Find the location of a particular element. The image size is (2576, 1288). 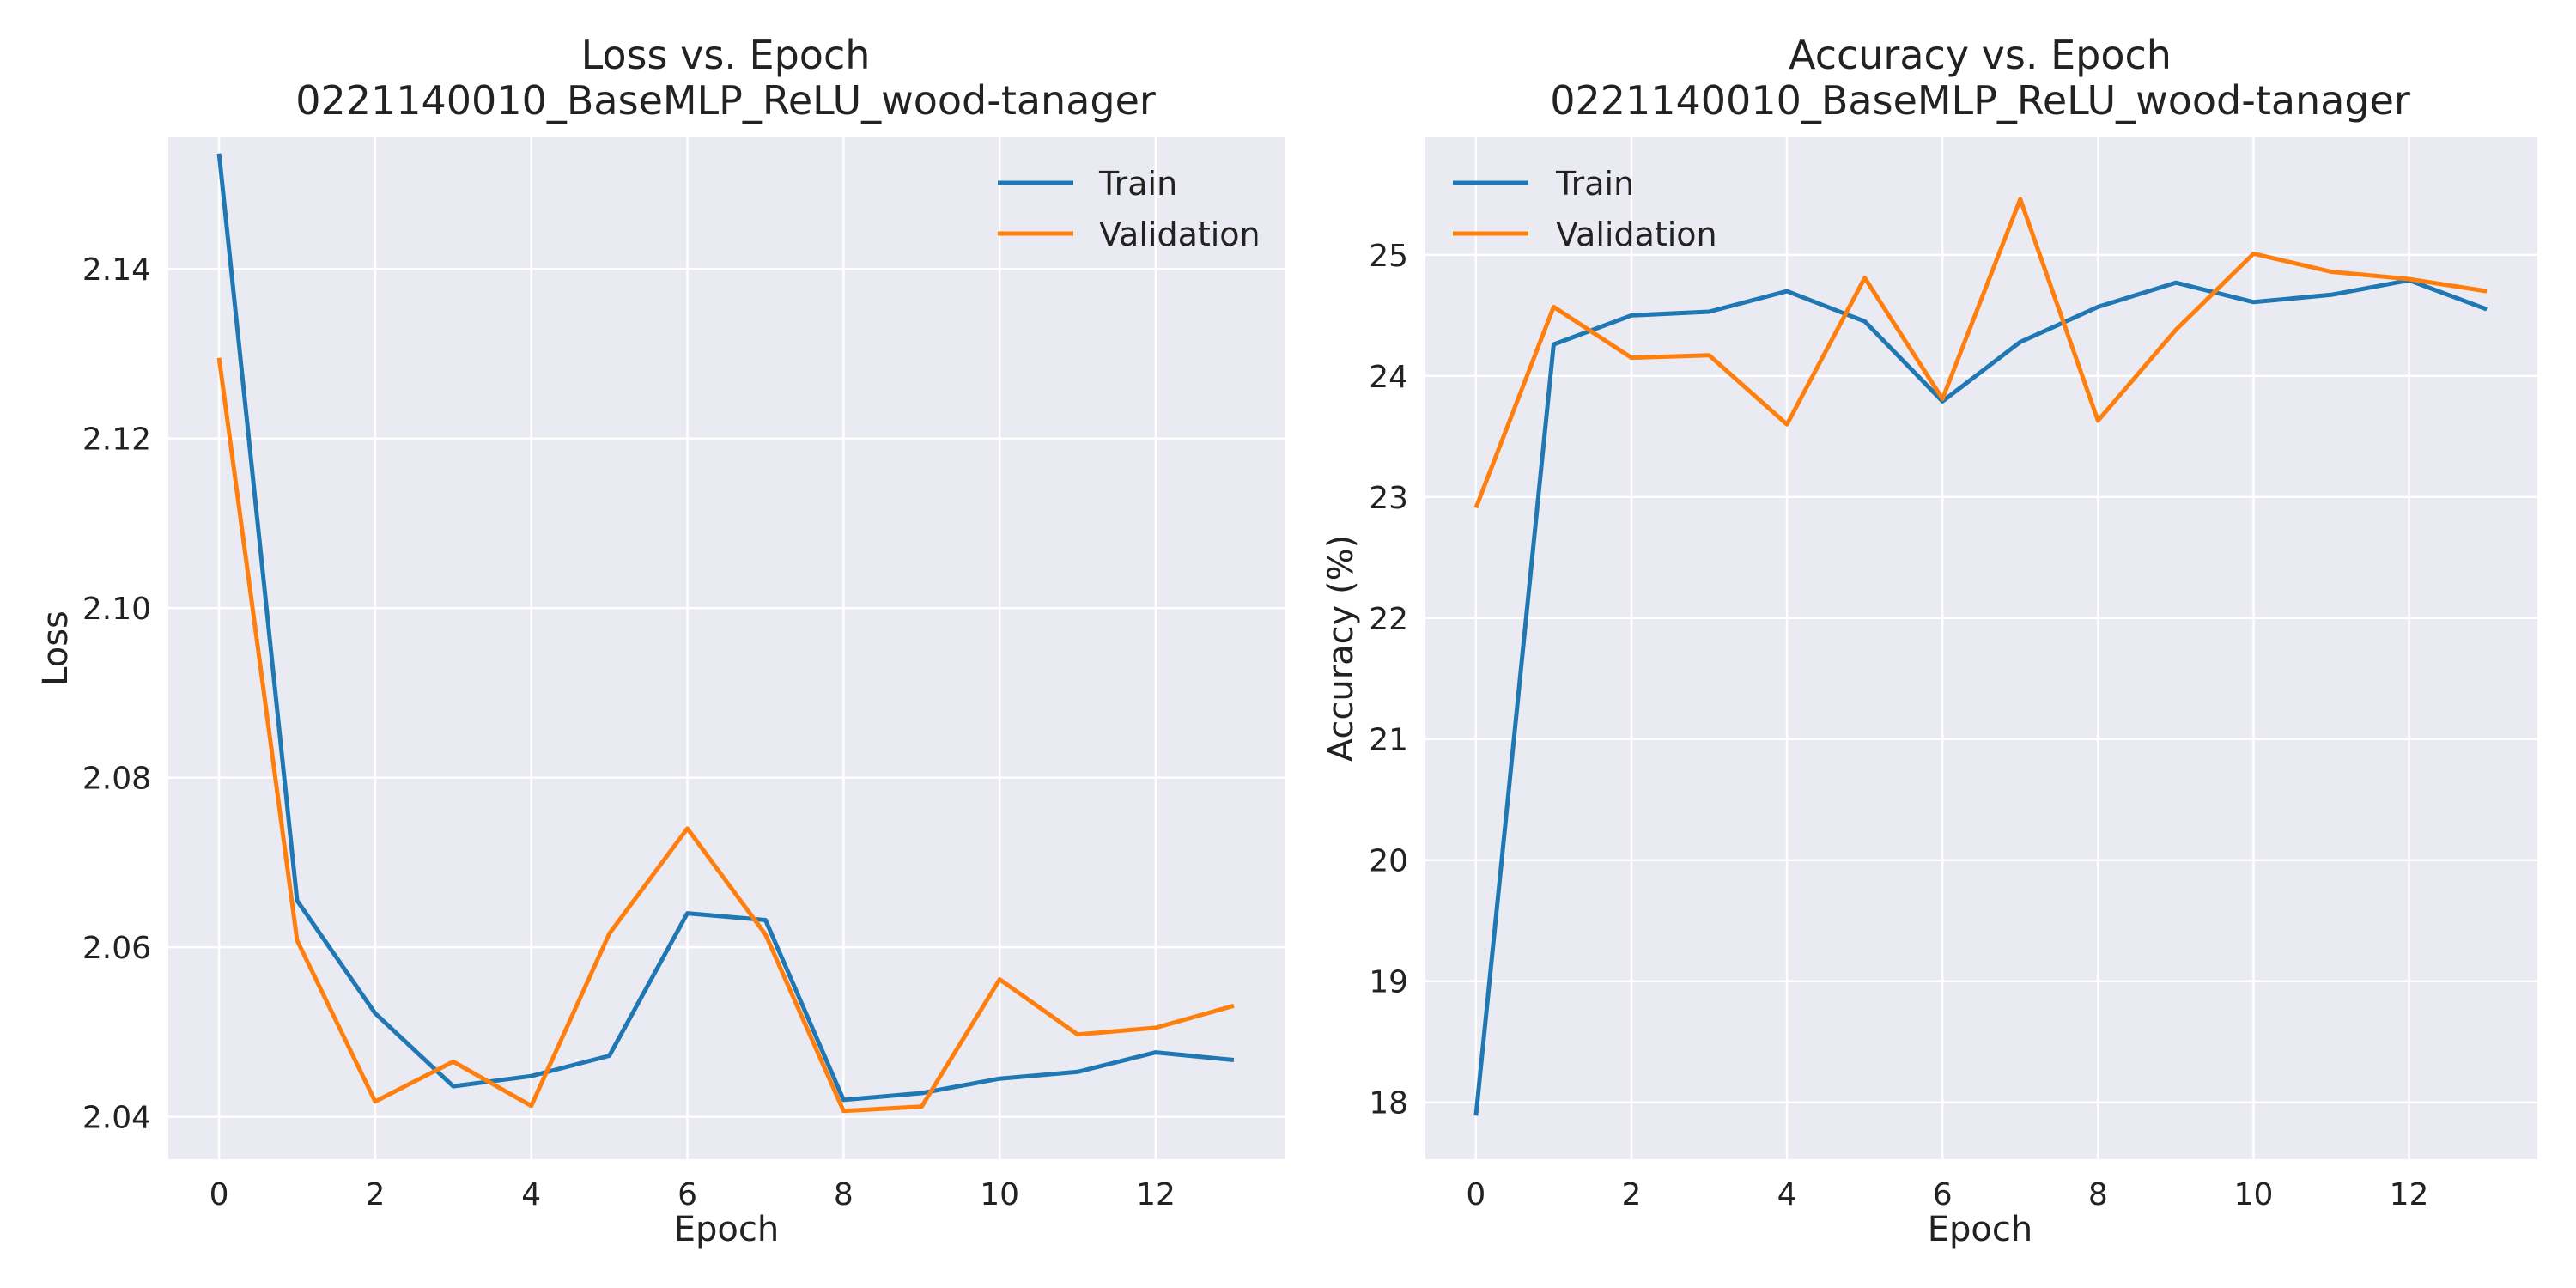

accuracy-chart-title: Accuracy vs. Epoch is located at coordinates (1981, 55).